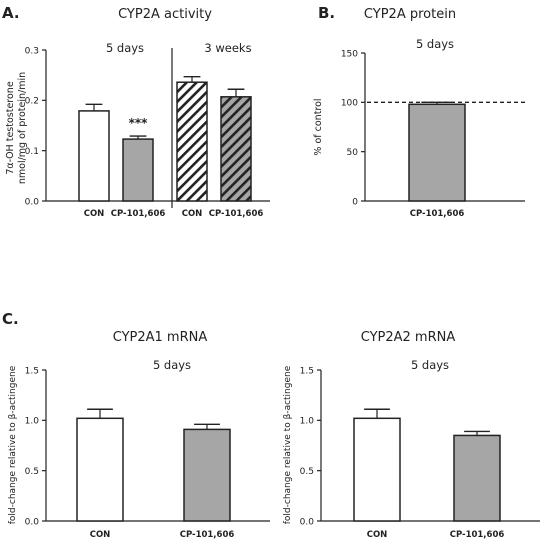 This screenshot has width=548, height=550. Describe the element at coordinates (437, 214) in the screenshot. I see `panel-1-category-label: CP-101,606` at that location.